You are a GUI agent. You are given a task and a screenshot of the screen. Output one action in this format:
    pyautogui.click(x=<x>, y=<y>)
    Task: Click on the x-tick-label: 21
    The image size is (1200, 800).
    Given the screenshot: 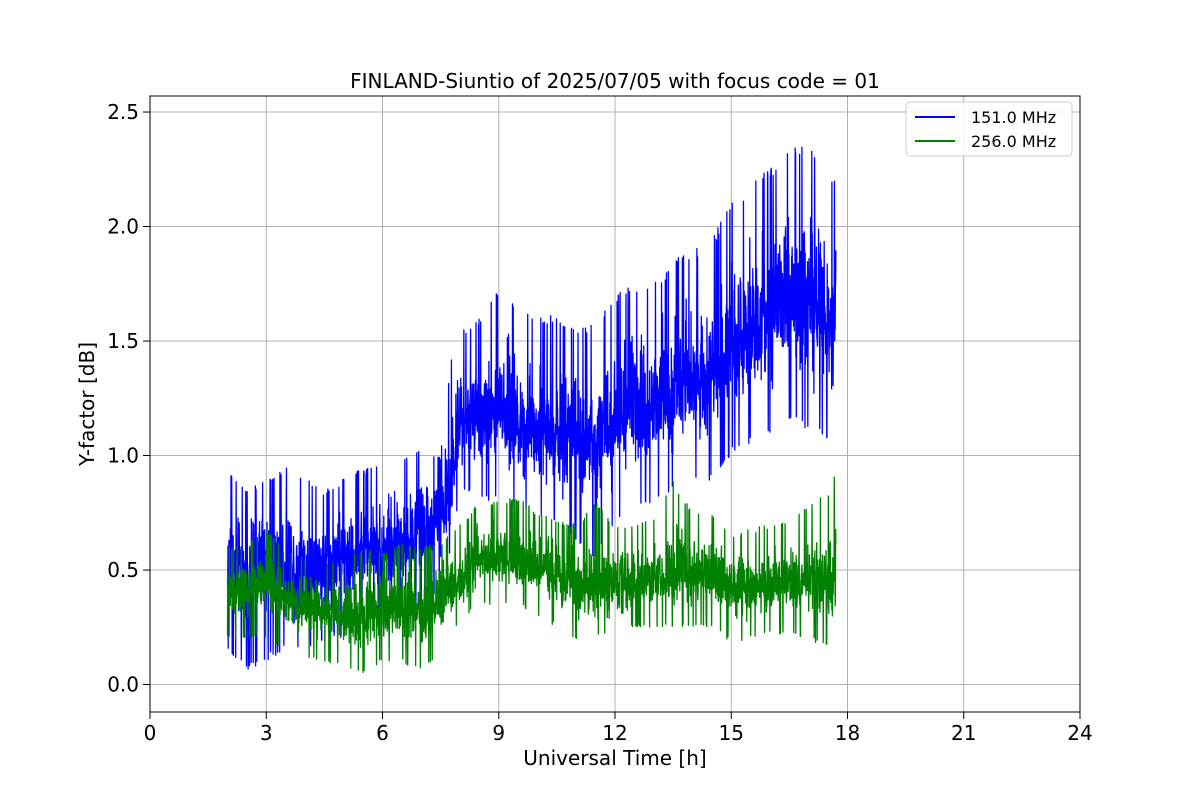 What is the action you would take?
    pyautogui.click(x=963, y=733)
    